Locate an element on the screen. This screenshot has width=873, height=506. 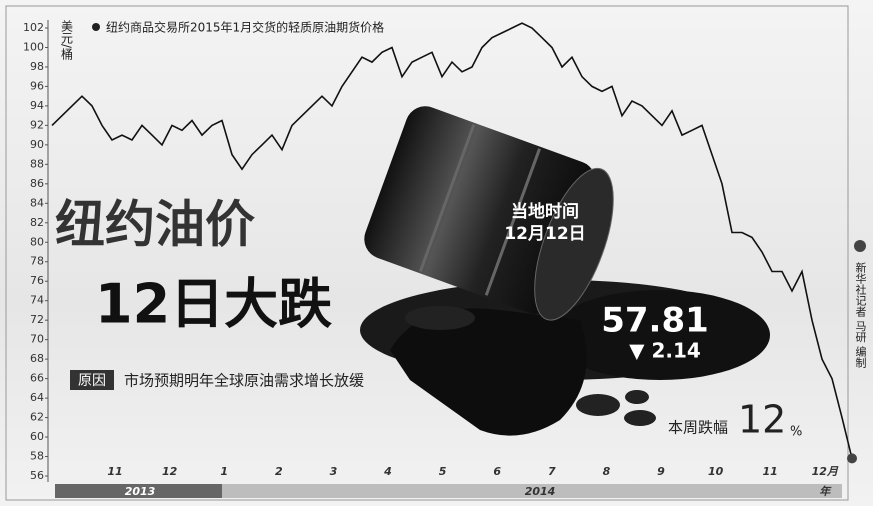
y-tick-label: 86 is located at coordinates (37, 183).